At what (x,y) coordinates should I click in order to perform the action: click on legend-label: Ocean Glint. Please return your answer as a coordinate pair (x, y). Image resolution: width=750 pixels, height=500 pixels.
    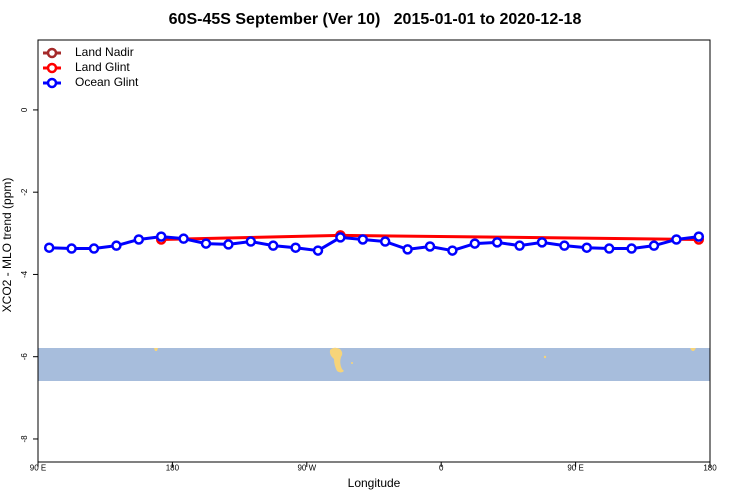
    Looking at the image, I should click on (107, 82).